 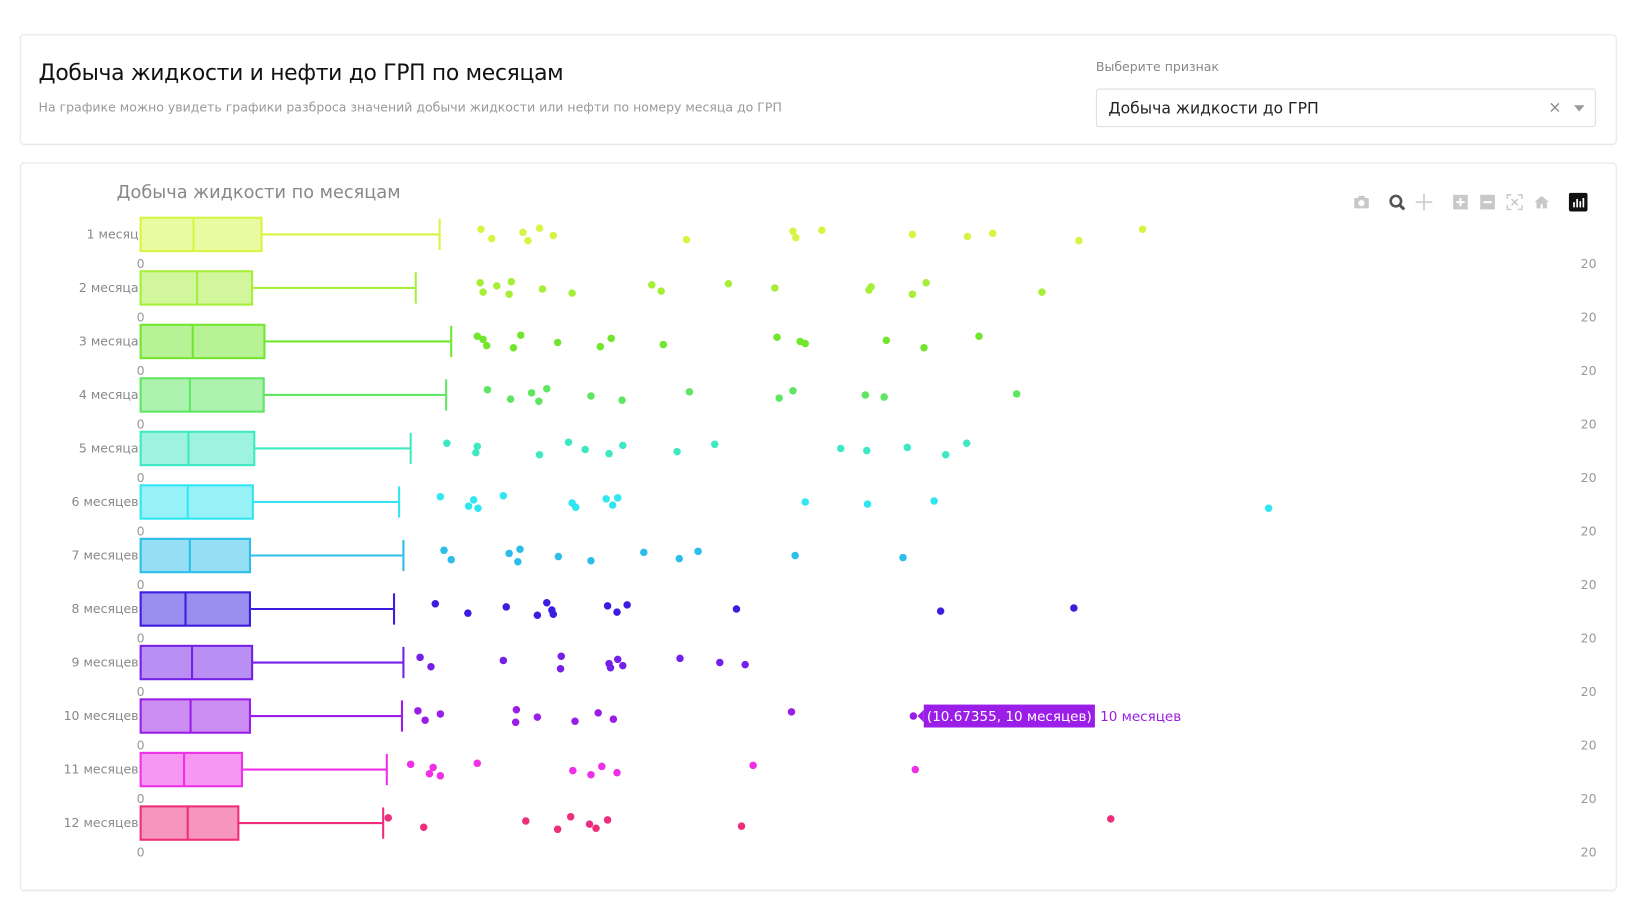 I want to click on zoom-out-icon, so click(x=1487, y=202).